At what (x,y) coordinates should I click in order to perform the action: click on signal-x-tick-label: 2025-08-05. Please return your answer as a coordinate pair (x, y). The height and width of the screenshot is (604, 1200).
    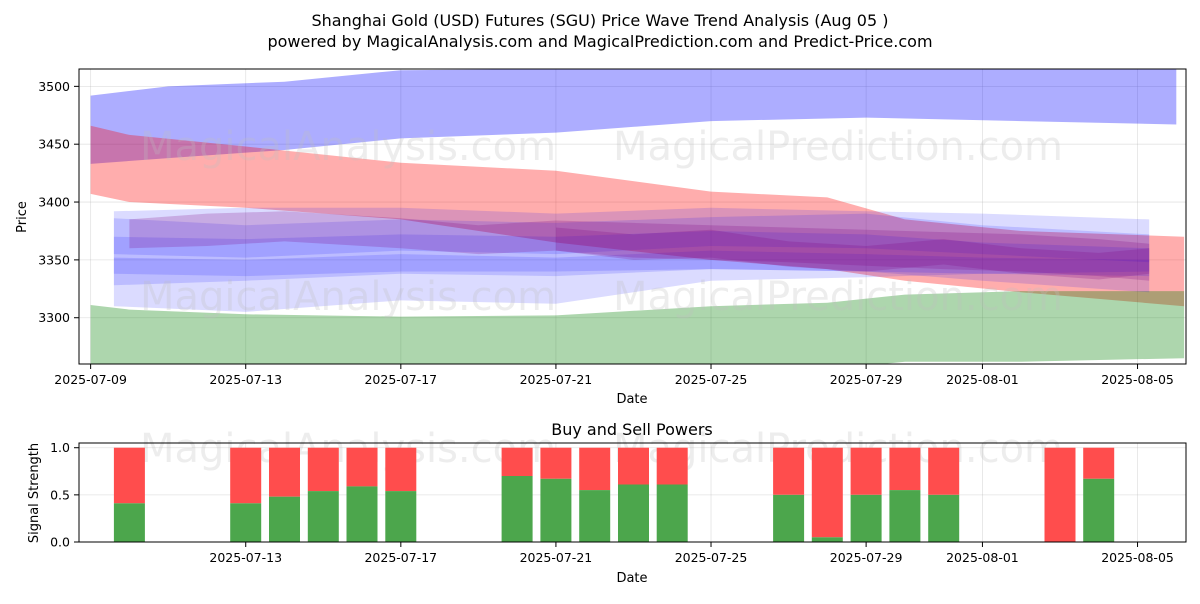
    Looking at the image, I should click on (1137, 557).